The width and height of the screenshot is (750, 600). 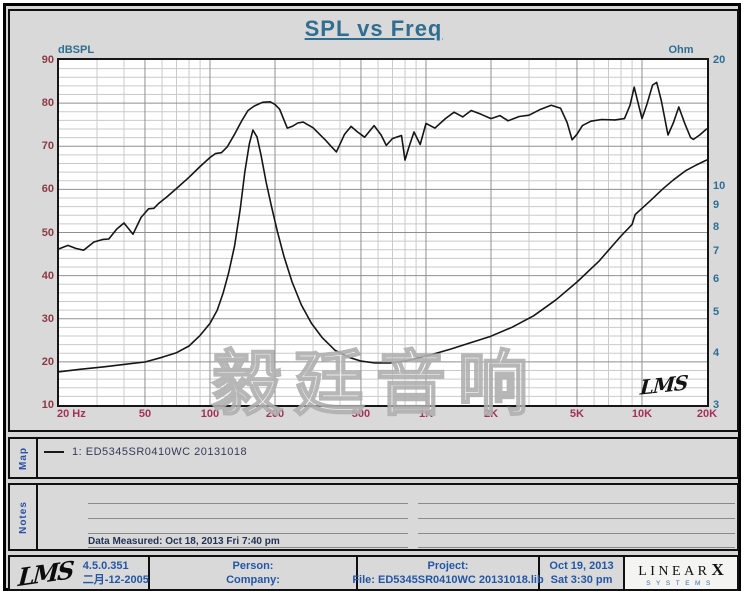 I want to click on y-right-tick-label: 5, so click(x=716, y=312).